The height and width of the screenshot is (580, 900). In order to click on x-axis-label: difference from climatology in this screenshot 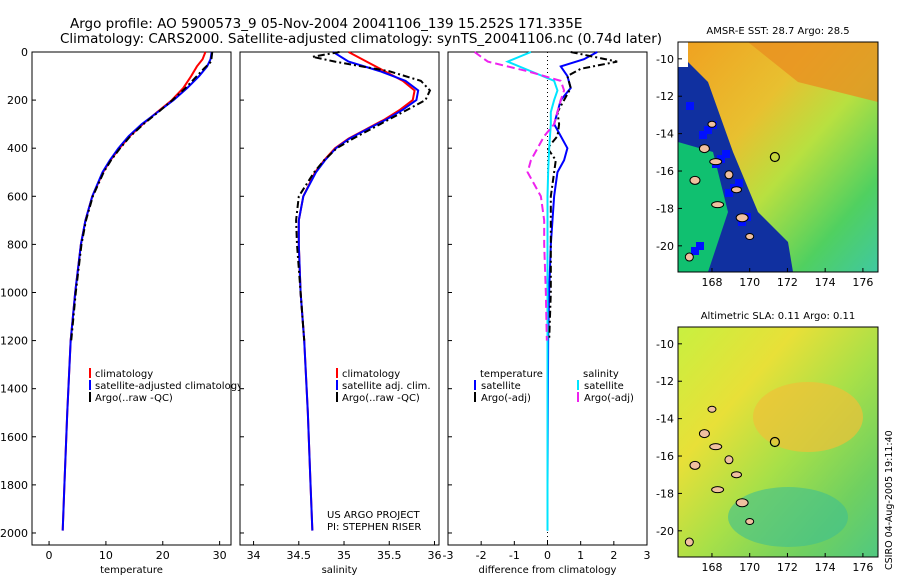, I will do `click(548, 570)`.